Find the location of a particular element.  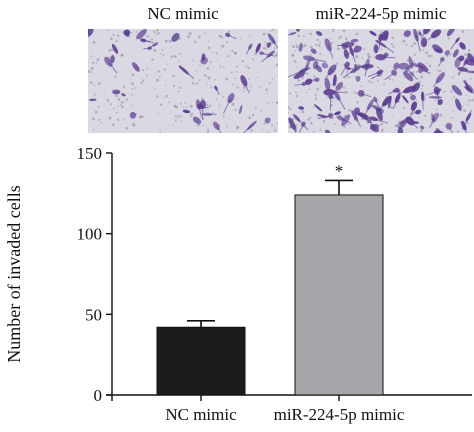

y-tick-label: 0 is located at coordinates (98, 395).